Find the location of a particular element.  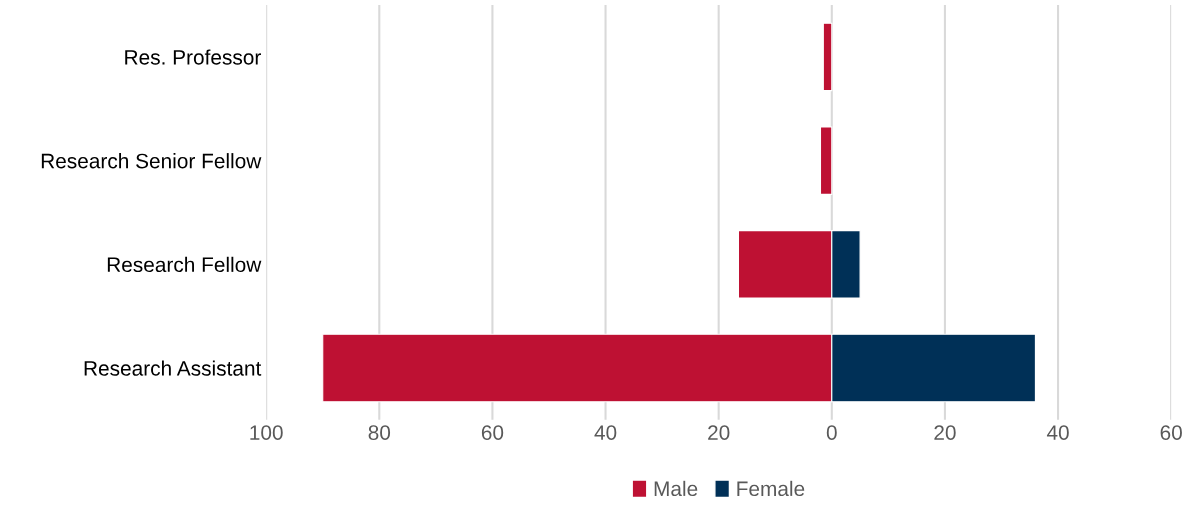

y-tick-label: Research Fellow is located at coordinates (184, 264).